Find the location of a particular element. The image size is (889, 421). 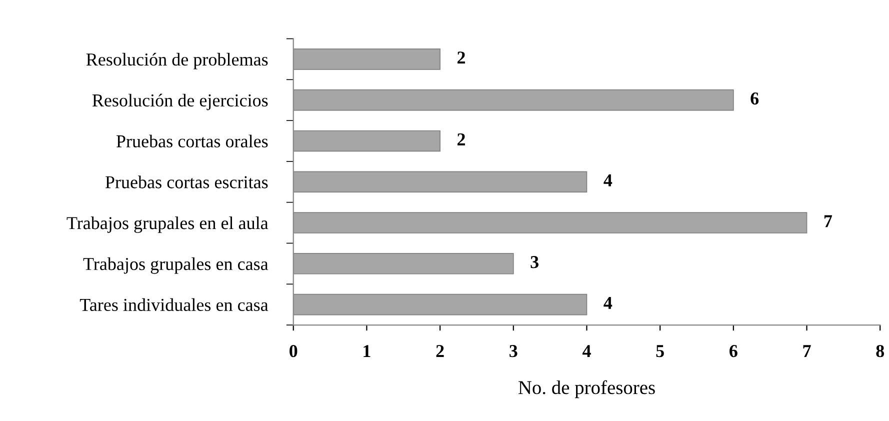

data-label: 6 is located at coordinates (754, 98).